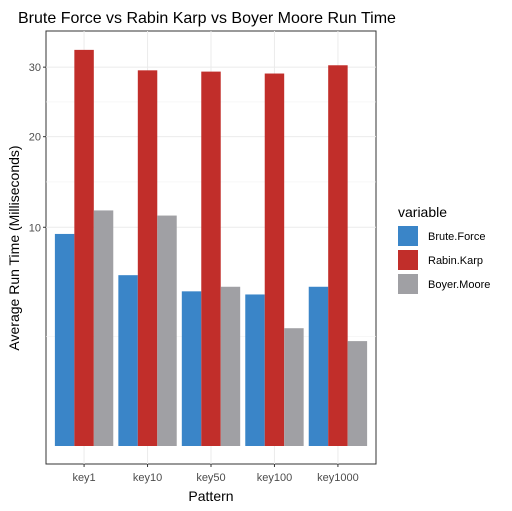 Image resolution: width=512 pixels, height=511 pixels. What do you see at coordinates (83, 478) in the screenshot?
I see `x-tick-label: key1` at bounding box center [83, 478].